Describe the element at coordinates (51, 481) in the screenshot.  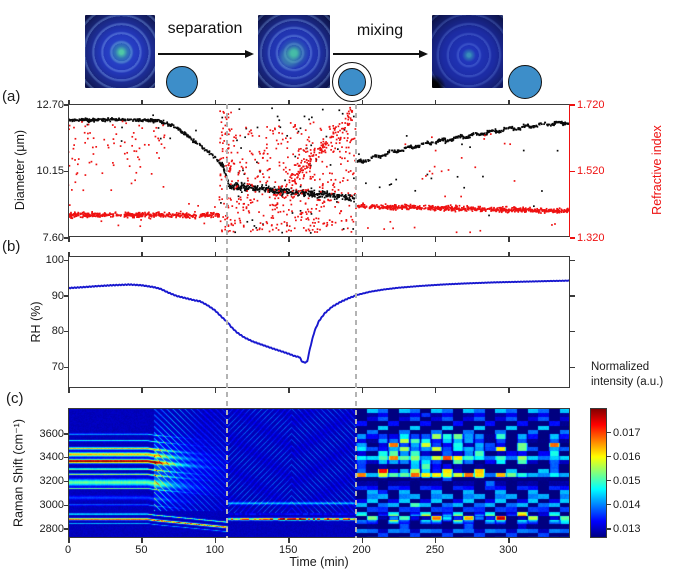
I see `raman-shift-tick-label: 3200` at that location.